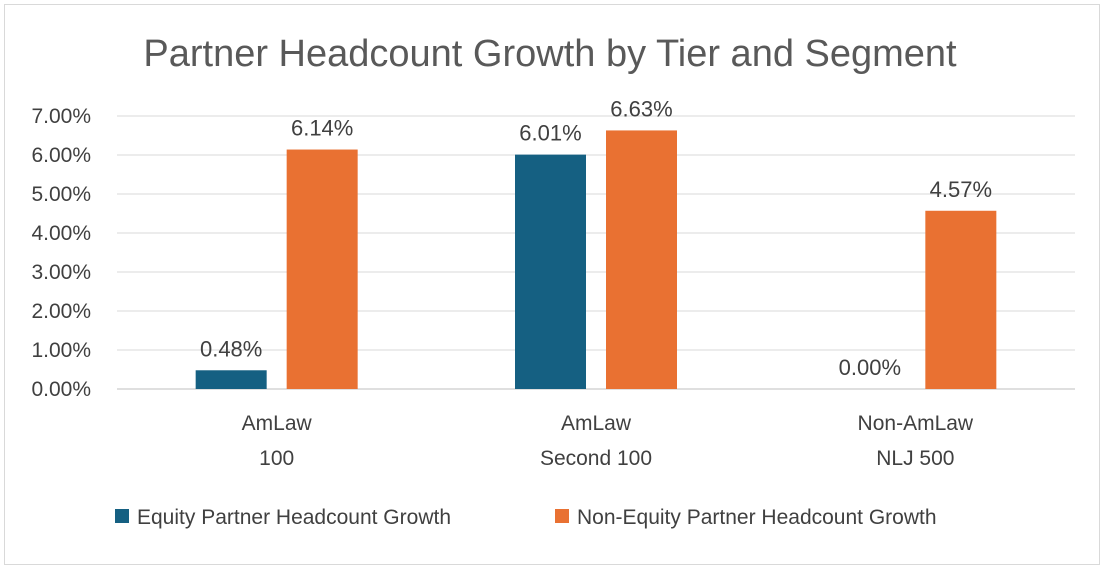  What do you see at coordinates (870, 367) in the screenshot?
I see `data-label: 0.00%` at bounding box center [870, 367].